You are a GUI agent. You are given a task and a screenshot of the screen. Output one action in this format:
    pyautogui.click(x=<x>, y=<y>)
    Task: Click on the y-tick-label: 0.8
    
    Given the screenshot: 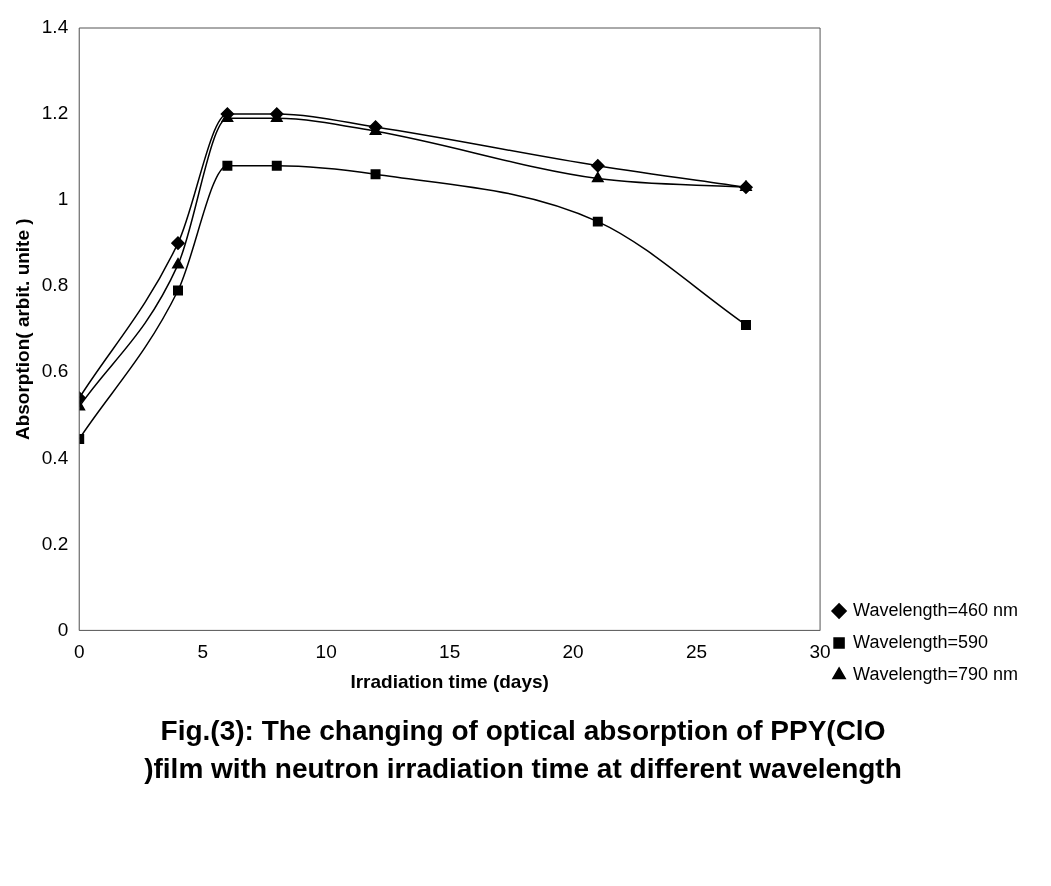 What is the action you would take?
    pyautogui.click(x=55, y=285)
    